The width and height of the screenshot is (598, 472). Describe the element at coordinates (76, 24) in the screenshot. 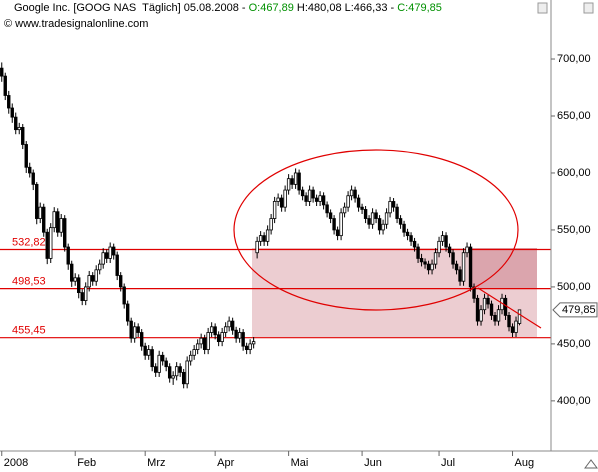

I see `watermark: © www.tradesignalonline.com` at that location.